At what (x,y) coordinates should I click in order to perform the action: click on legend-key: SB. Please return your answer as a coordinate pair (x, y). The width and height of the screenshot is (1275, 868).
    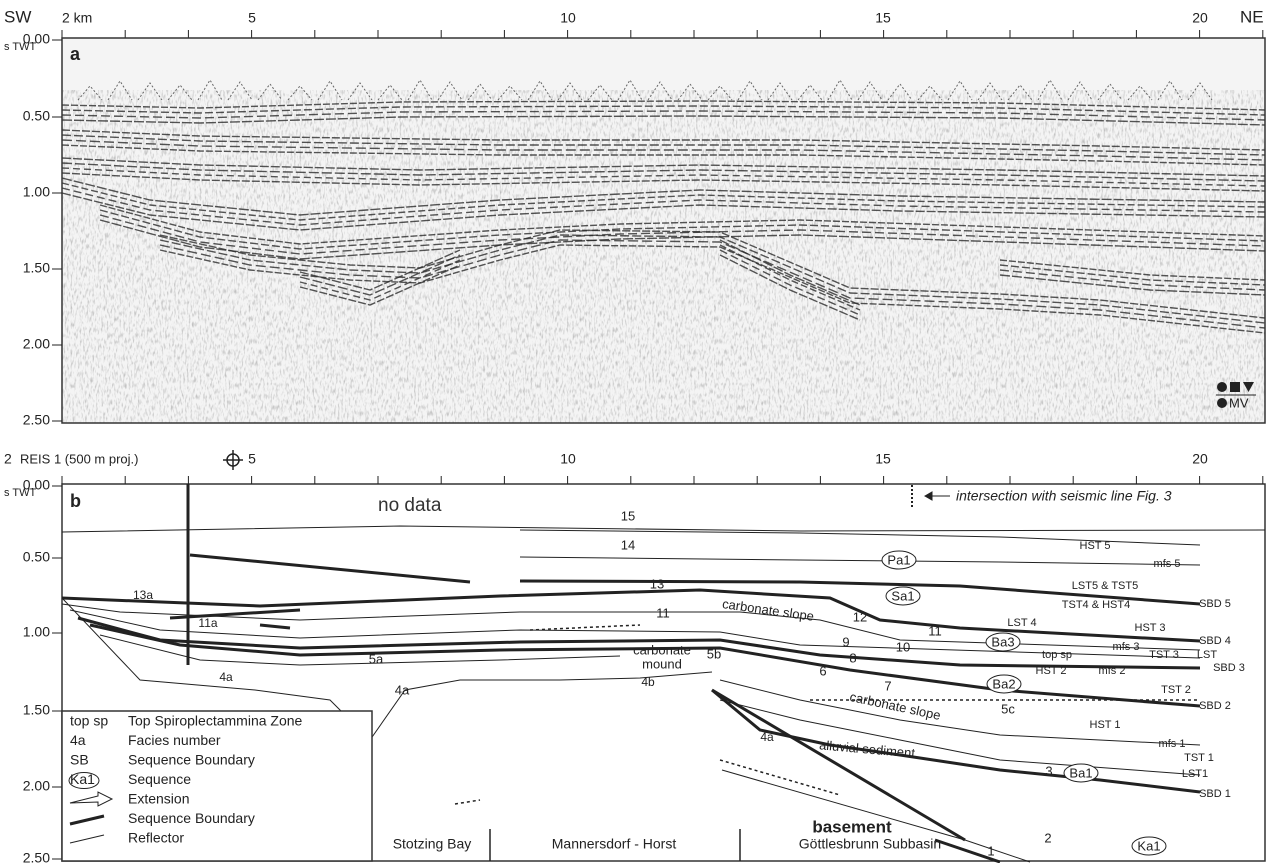
    Looking at the image, I should click on (79, 760).